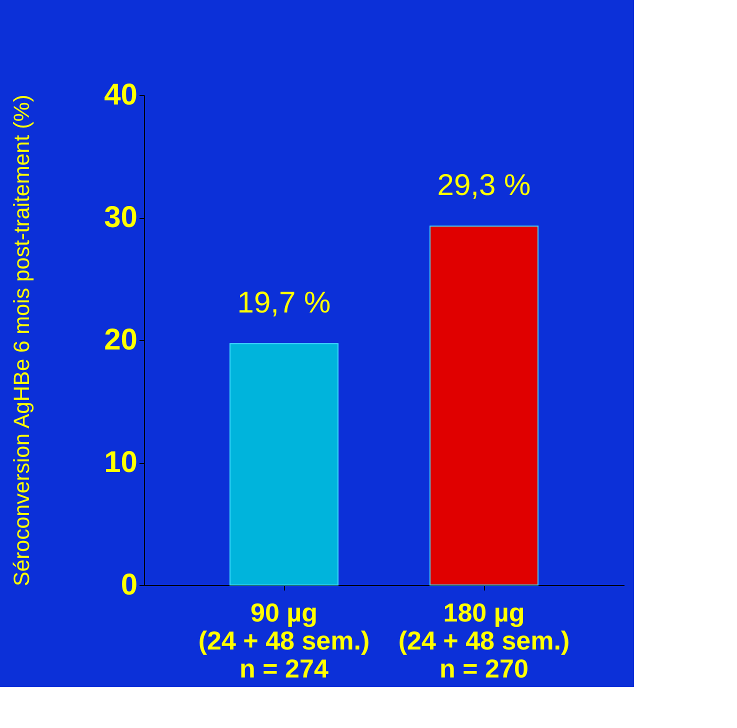 The width and height of the screenshot is (737, 728). I want to click on y-axis-title: Séroconversion AgHBe 6 mois post-traitement (%), so click(21, 340).